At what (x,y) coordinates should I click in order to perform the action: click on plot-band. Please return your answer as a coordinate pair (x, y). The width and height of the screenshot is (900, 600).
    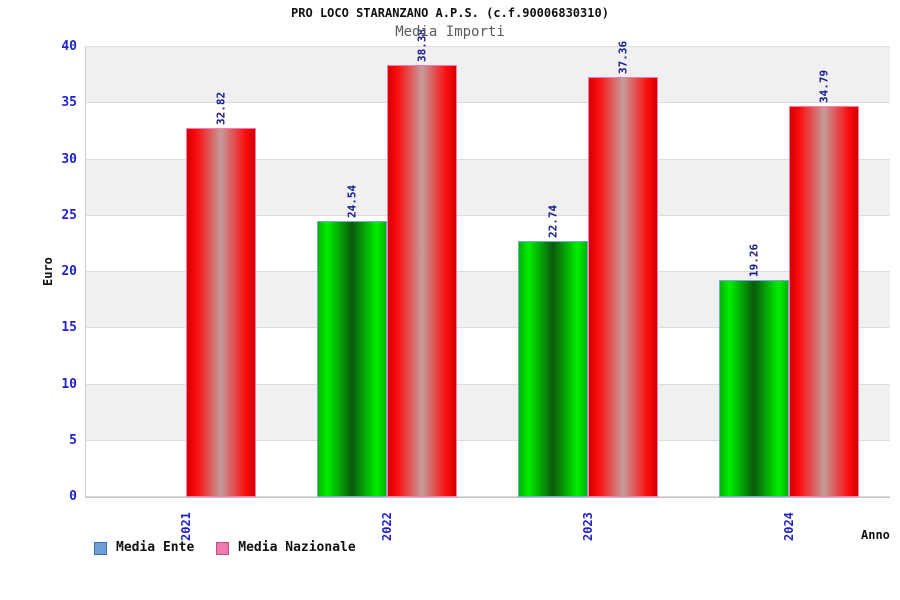
    Looking at the image, I should click on (487, 75).